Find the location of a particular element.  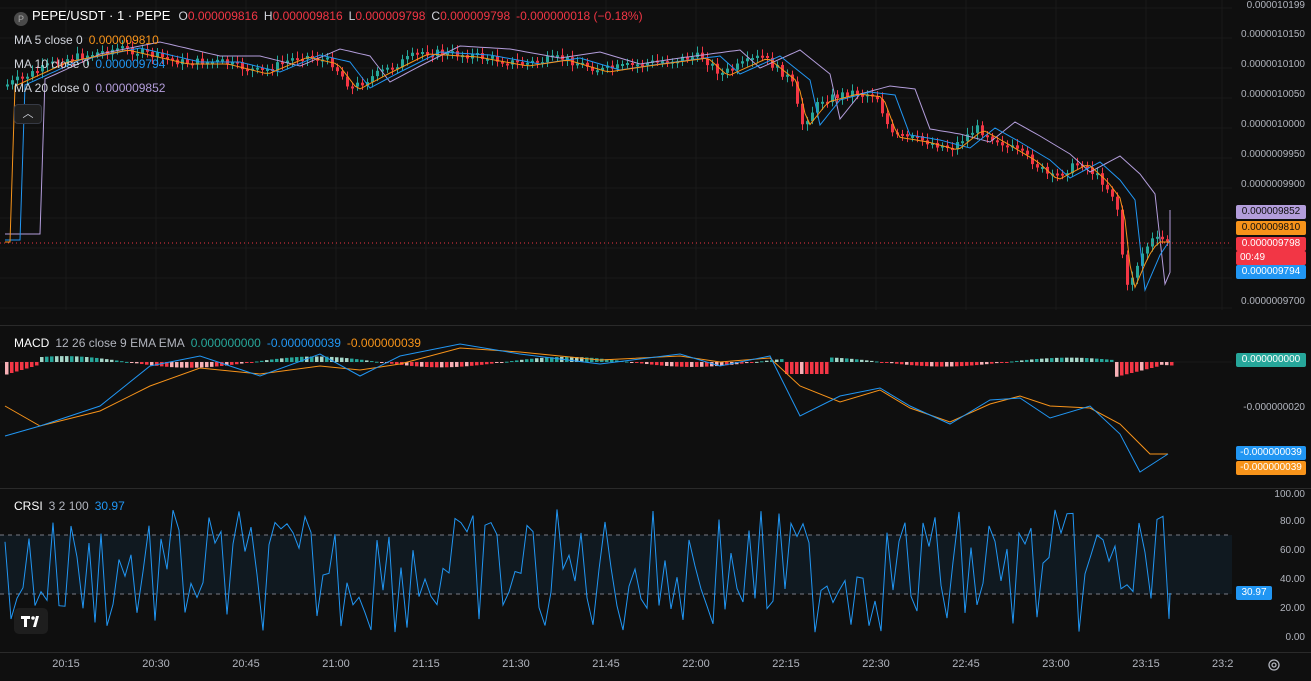

crsi-scale: 100.00 80.00 60.00 40.00 20.00 0.00 is located at coordinates (1289, 566).